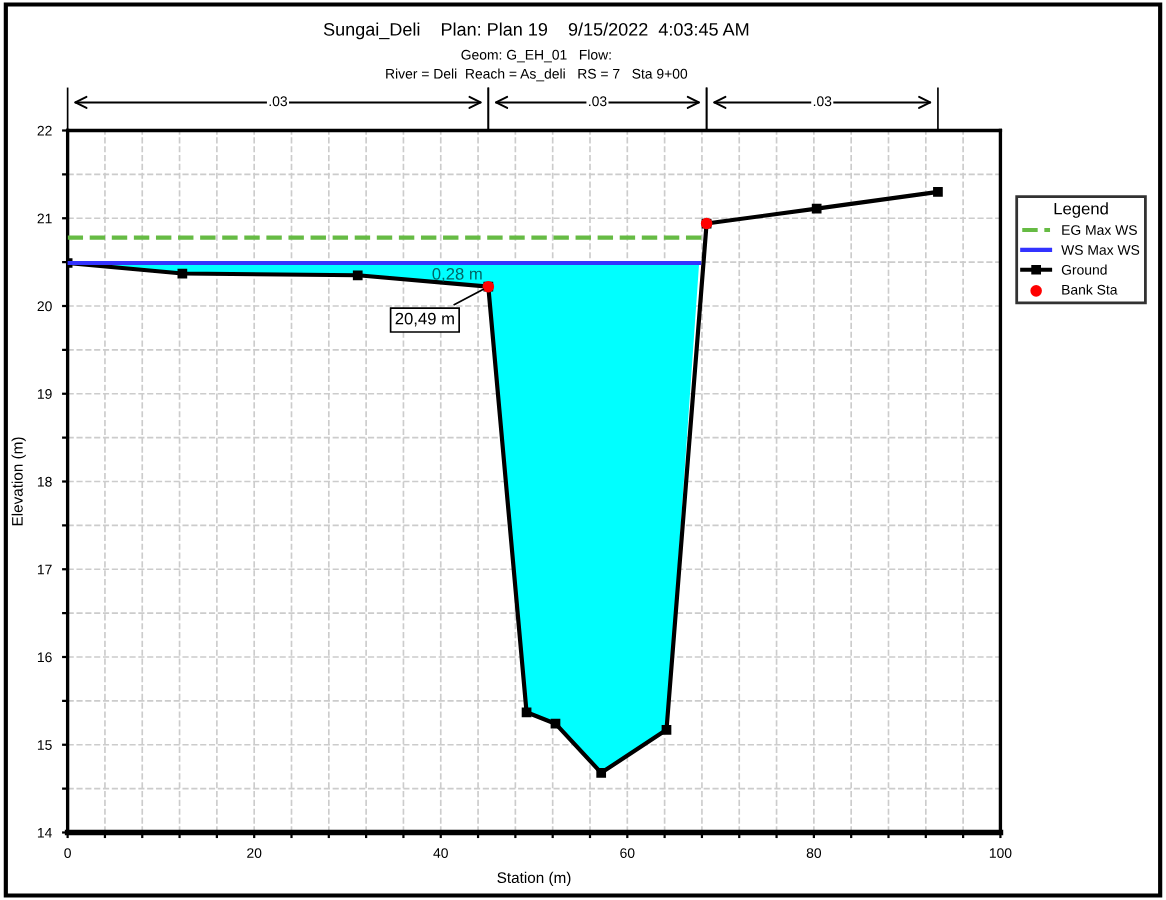 The height and width of the screenshot is (900, 1166). I want to click on annotation: 0,28 m, so click(457, 274).